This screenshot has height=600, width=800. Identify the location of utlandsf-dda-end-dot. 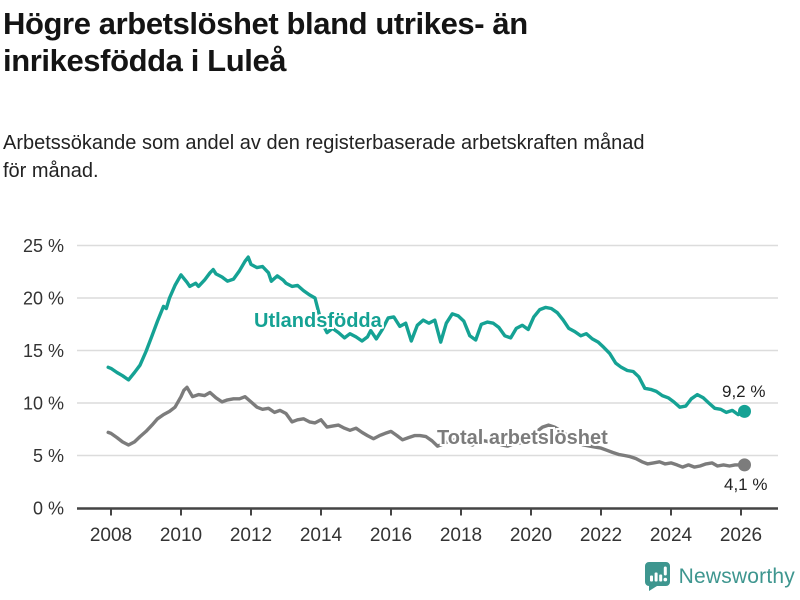
(744, 411).